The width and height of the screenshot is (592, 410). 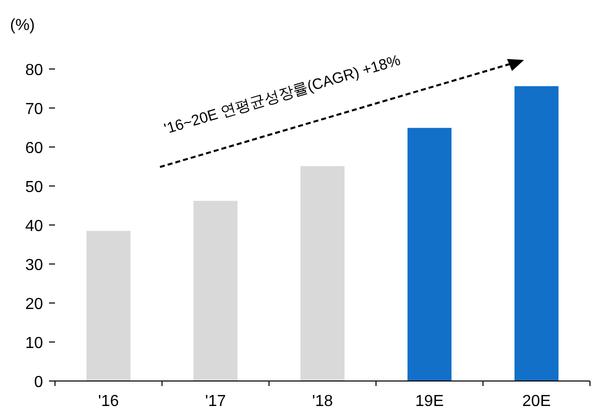 What do you see at coordinates (536, 401) in the screenshot?
I see `x-tick-label: 20E` at bounding box center [536, 401].